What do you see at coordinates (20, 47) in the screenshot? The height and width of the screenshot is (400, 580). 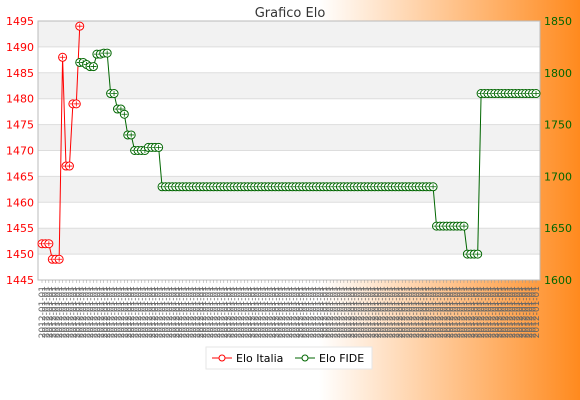 I see `y-left-tick-label: 1490` at bounding box center [20, 47].